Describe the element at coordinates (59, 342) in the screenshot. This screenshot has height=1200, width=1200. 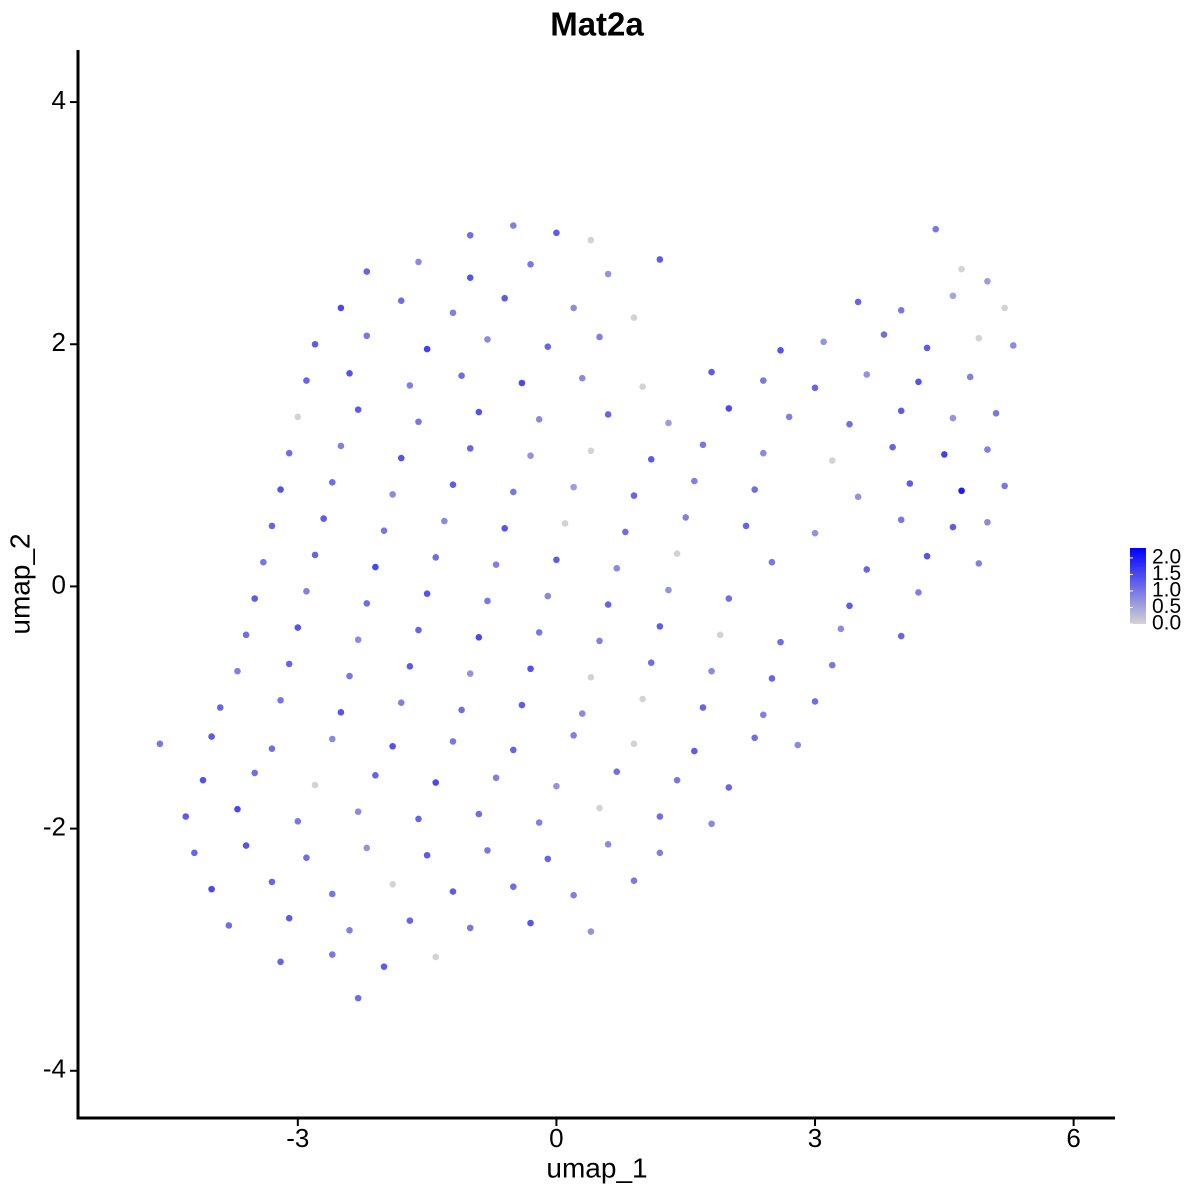
I see `y-tick-label: 2` at that location.